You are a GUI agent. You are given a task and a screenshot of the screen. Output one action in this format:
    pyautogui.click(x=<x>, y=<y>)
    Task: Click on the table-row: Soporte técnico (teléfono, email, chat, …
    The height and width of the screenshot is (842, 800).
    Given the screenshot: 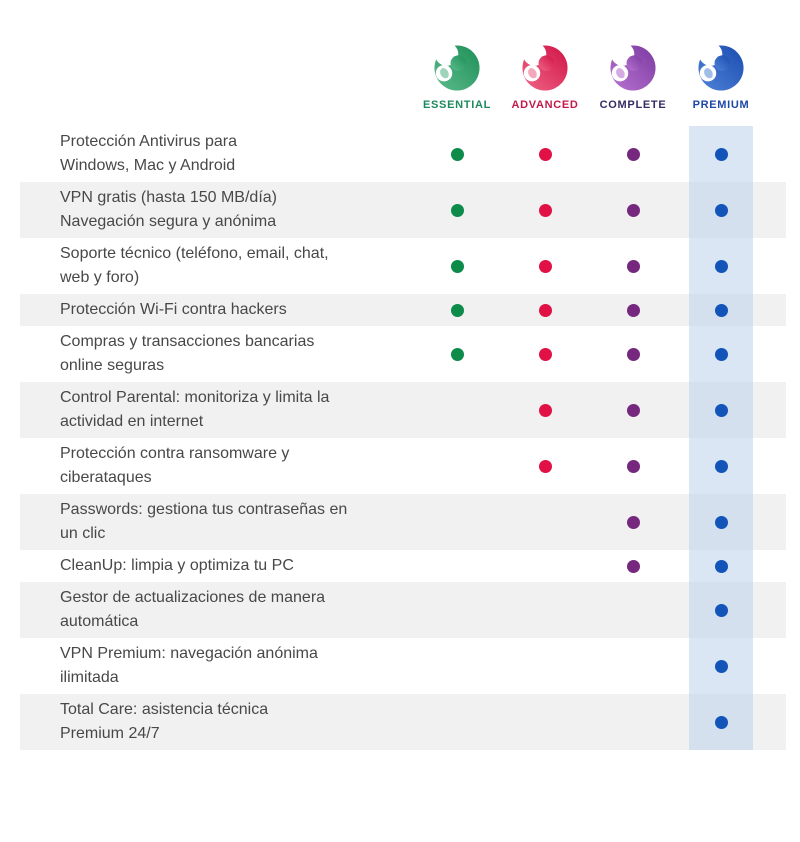 What is the action you would take?
    pyautogui.click(x=403, y=266)
    